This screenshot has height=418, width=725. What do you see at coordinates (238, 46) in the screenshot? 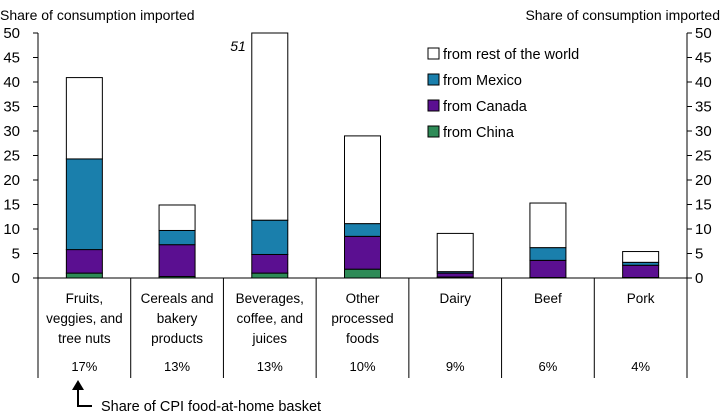
I see `clipped-bar-total: 51` at bounding box center [238, 46].